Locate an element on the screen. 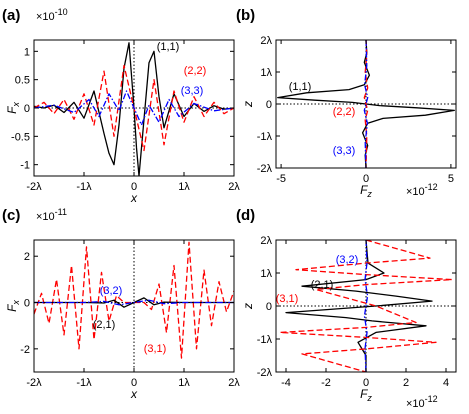 The image size is (469, 414). panel-letter: (a) is located at coordinates (11, 15).